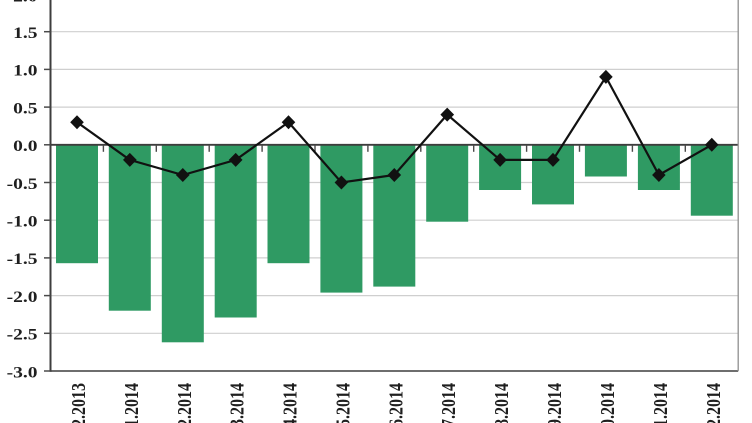 The height and width of the screenshot is (423, 752). Describe the element at coordinates (396, 403) in the screenshot. I see `svg-text: 06.2014` at that location.